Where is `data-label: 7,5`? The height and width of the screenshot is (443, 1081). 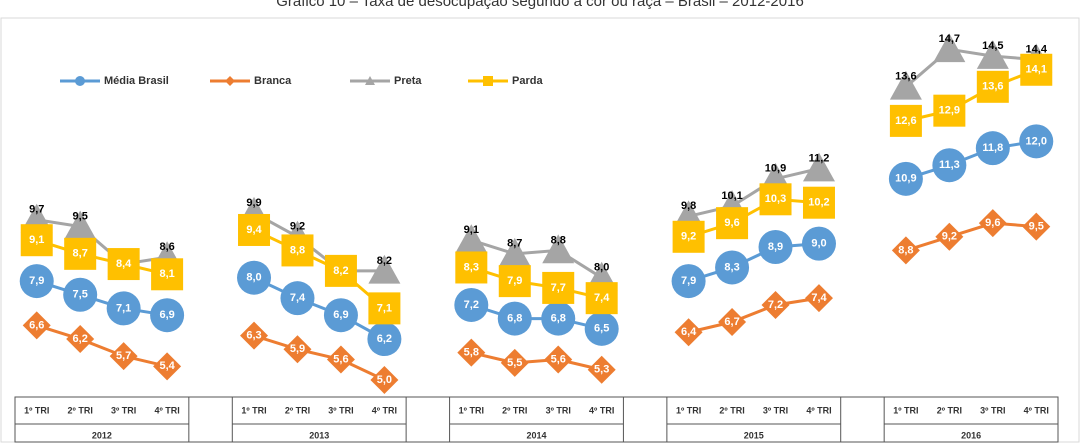 data-label: 7,5 is located at coordinates (80, 295).